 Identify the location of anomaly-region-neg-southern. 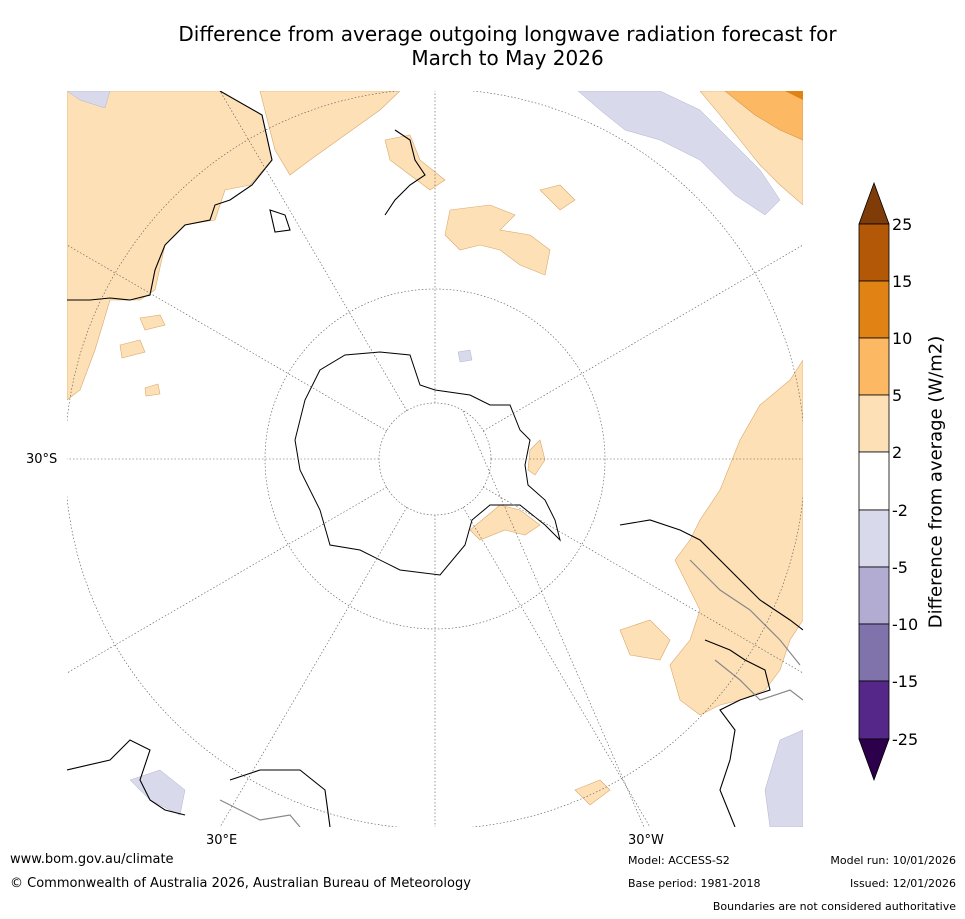
(157, 792).